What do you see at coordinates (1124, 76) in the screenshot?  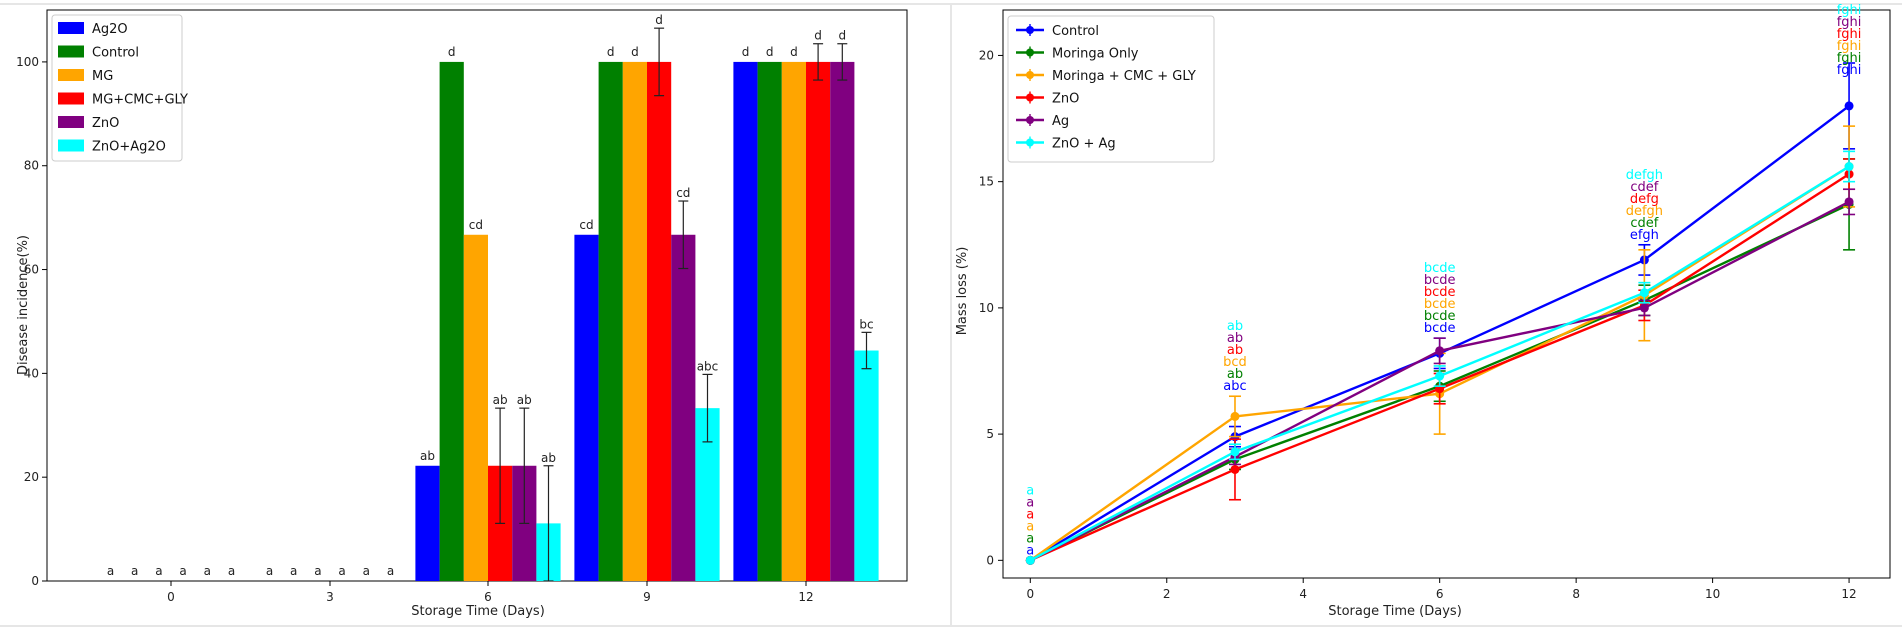 I see `line-legend-label: Moringa + CMC + GLY` at bounding box center [1124, 76].